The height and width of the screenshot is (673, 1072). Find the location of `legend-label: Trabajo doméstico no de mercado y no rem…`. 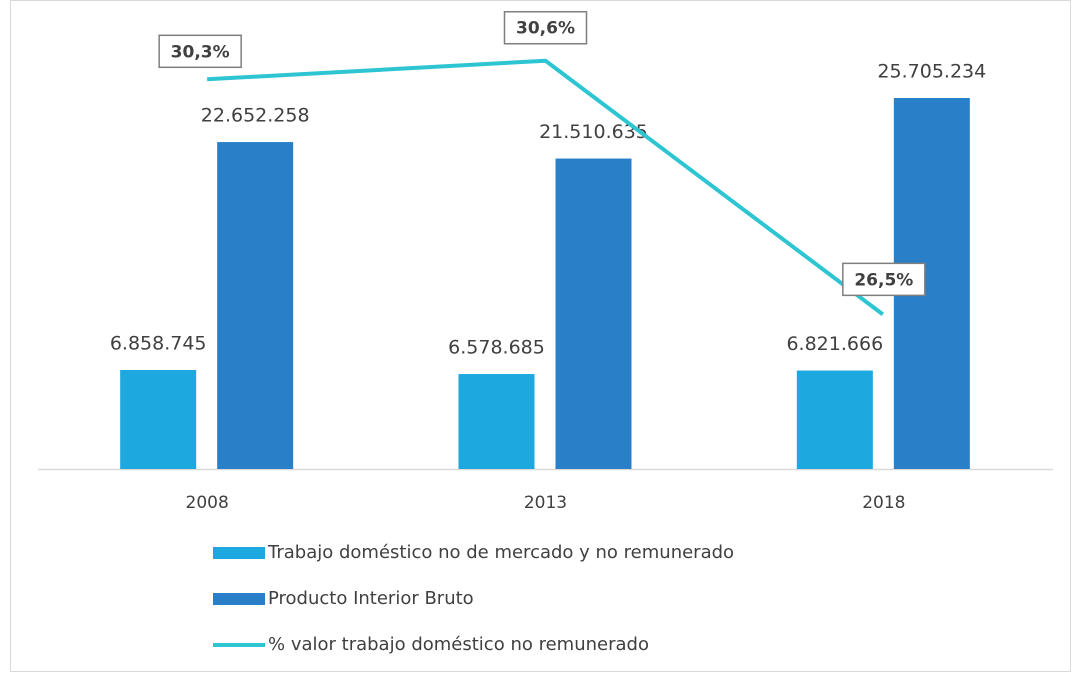

legend-label: Trabajo doméstico no de mercado y no rem… is located at coordinates (500, 552).